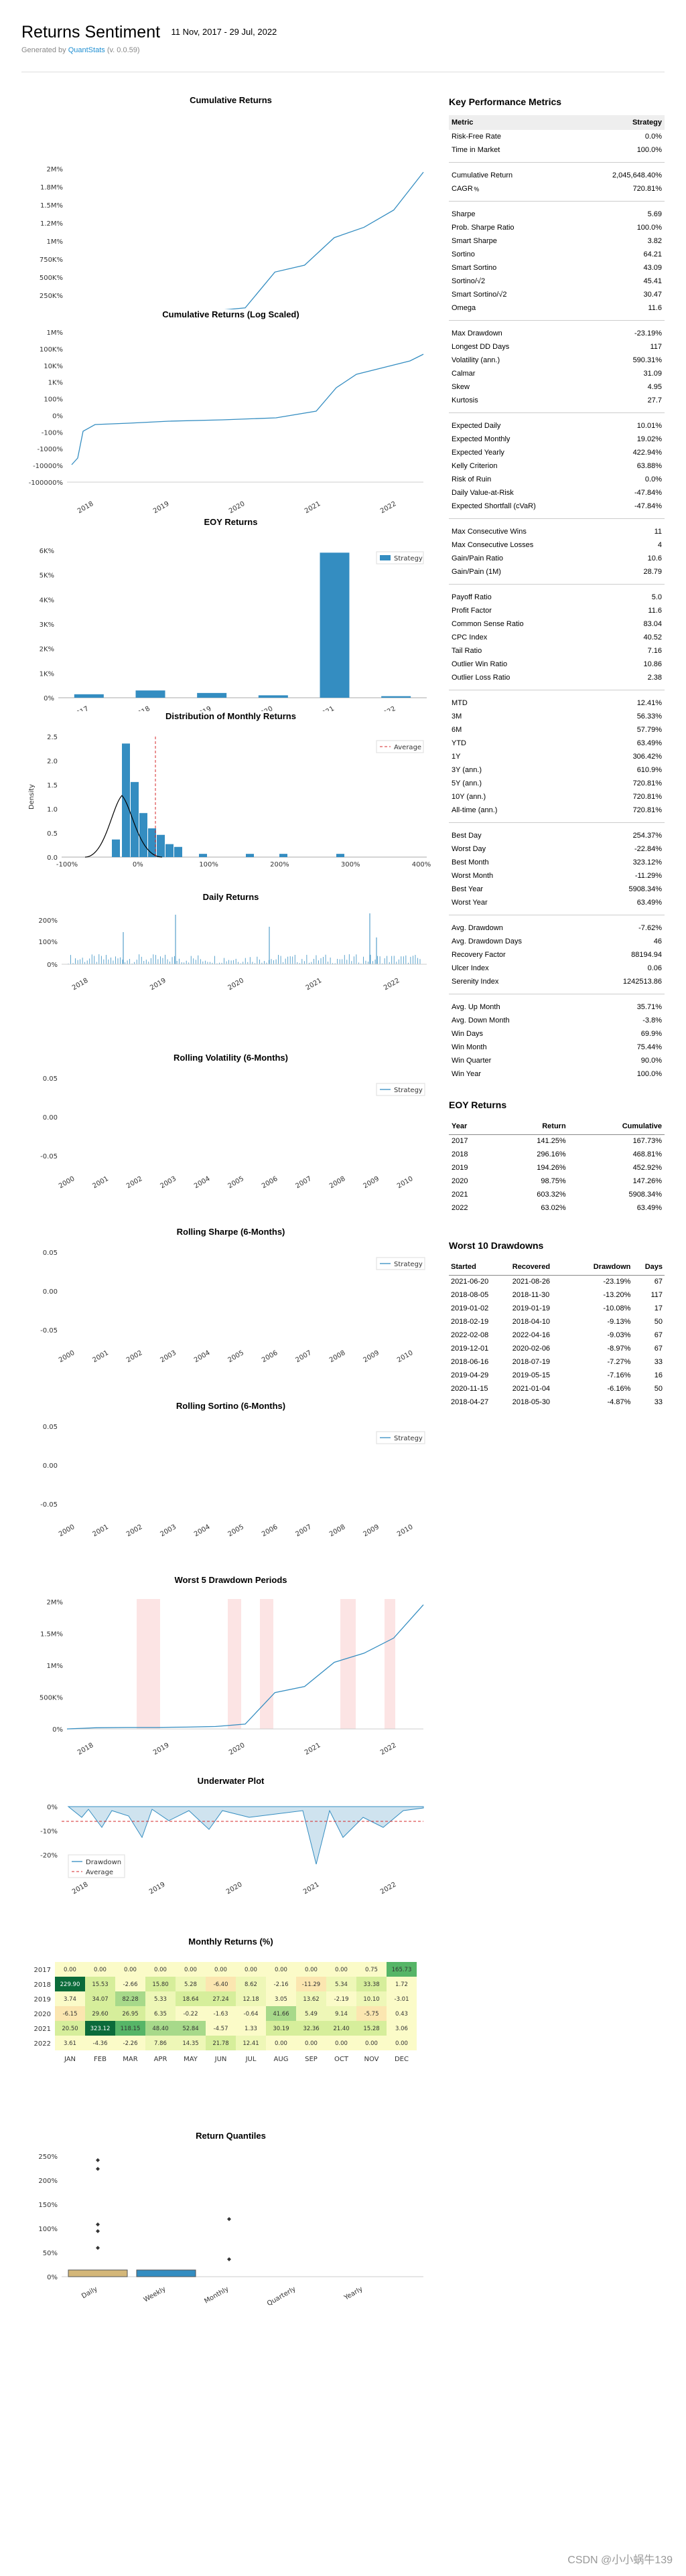 This screenshot has height=2576, width=686. Describe the element at coordinates (421, 864) in the screenshot. I see `x-tick-label: 400%` at that location.